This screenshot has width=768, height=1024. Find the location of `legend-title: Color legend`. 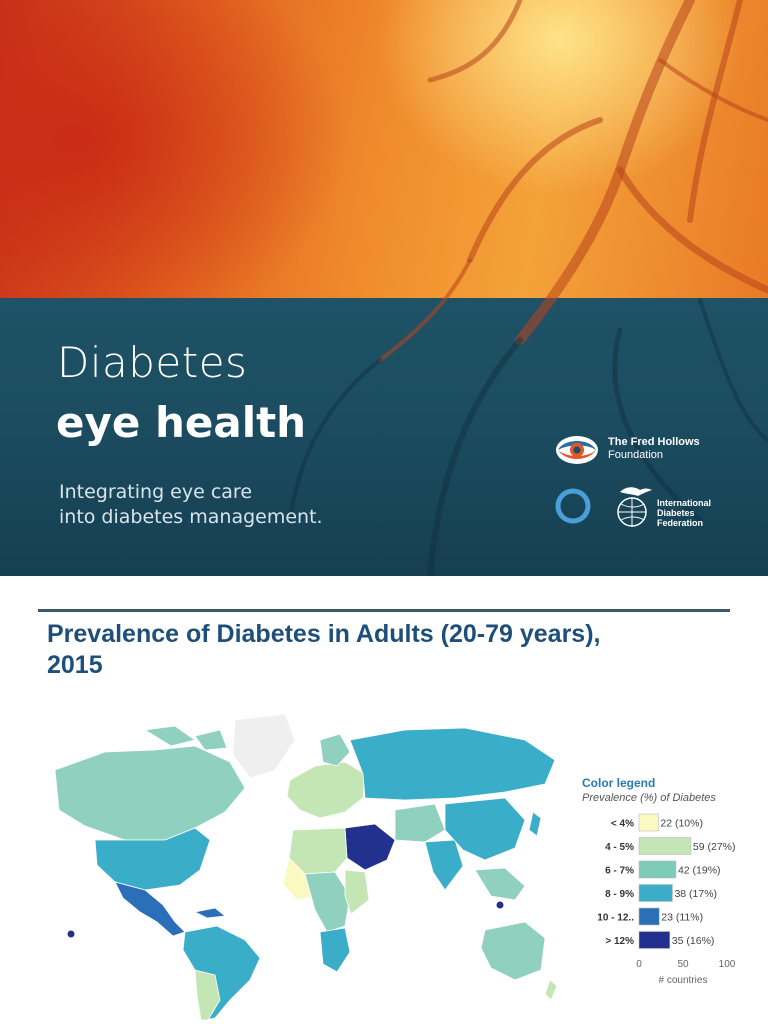

legend-title: Color legend is located at coordinates (619, 783).